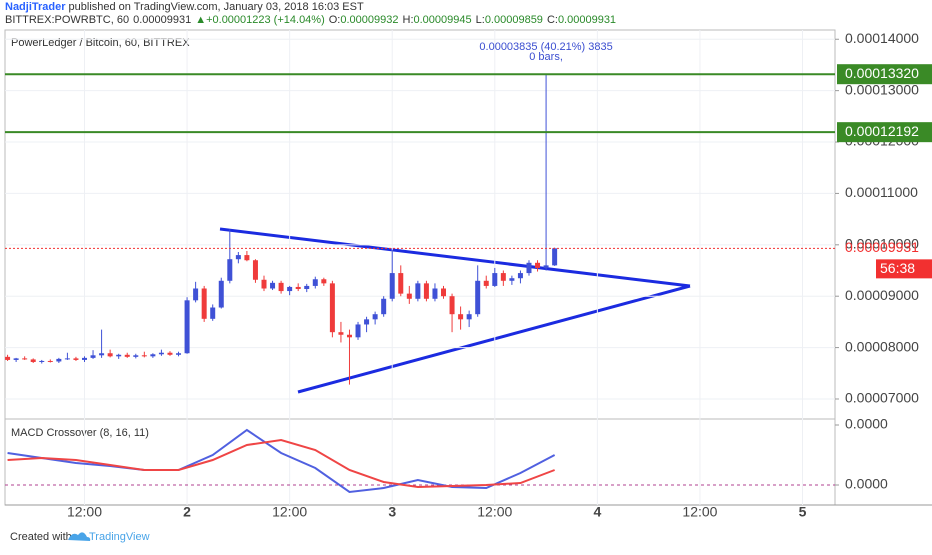  Describe the element at coordinates (443, 20) in the screenshot. I see `ohlc-value: 0.00009945` at that location.